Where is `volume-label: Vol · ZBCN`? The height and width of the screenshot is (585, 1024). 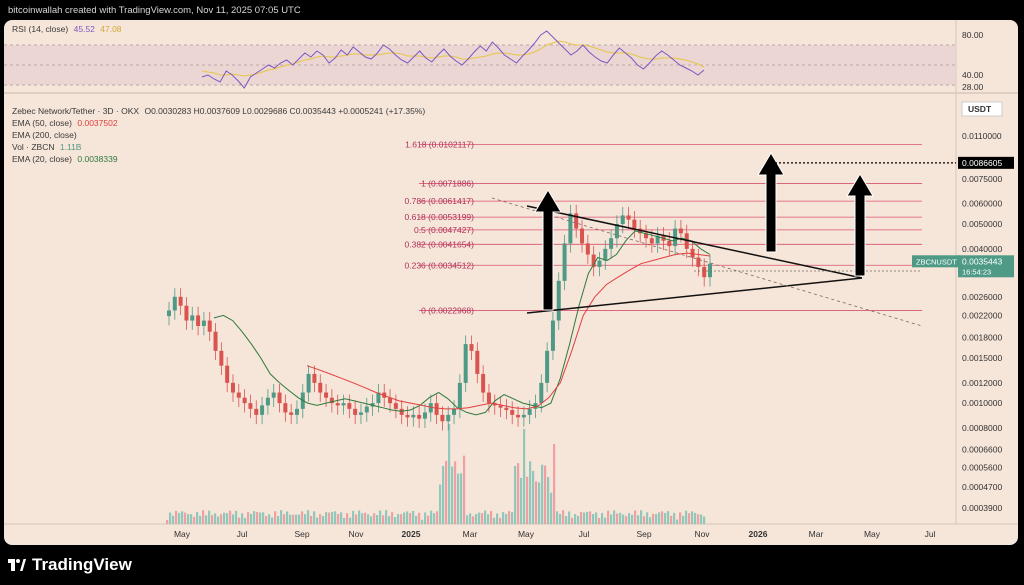
volume-label: Vol · ZBCN is located at coordinates (33, 147).